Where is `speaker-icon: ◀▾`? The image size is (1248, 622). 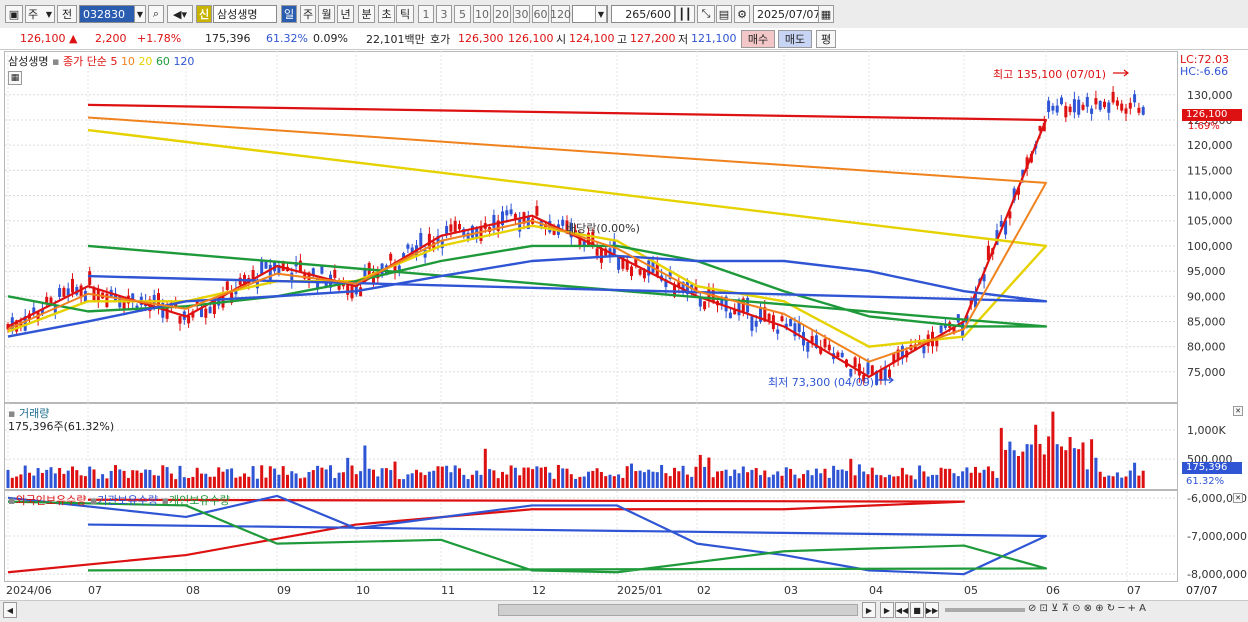 speaker-icon: ◀▾ is located at coordinates (180, 14).